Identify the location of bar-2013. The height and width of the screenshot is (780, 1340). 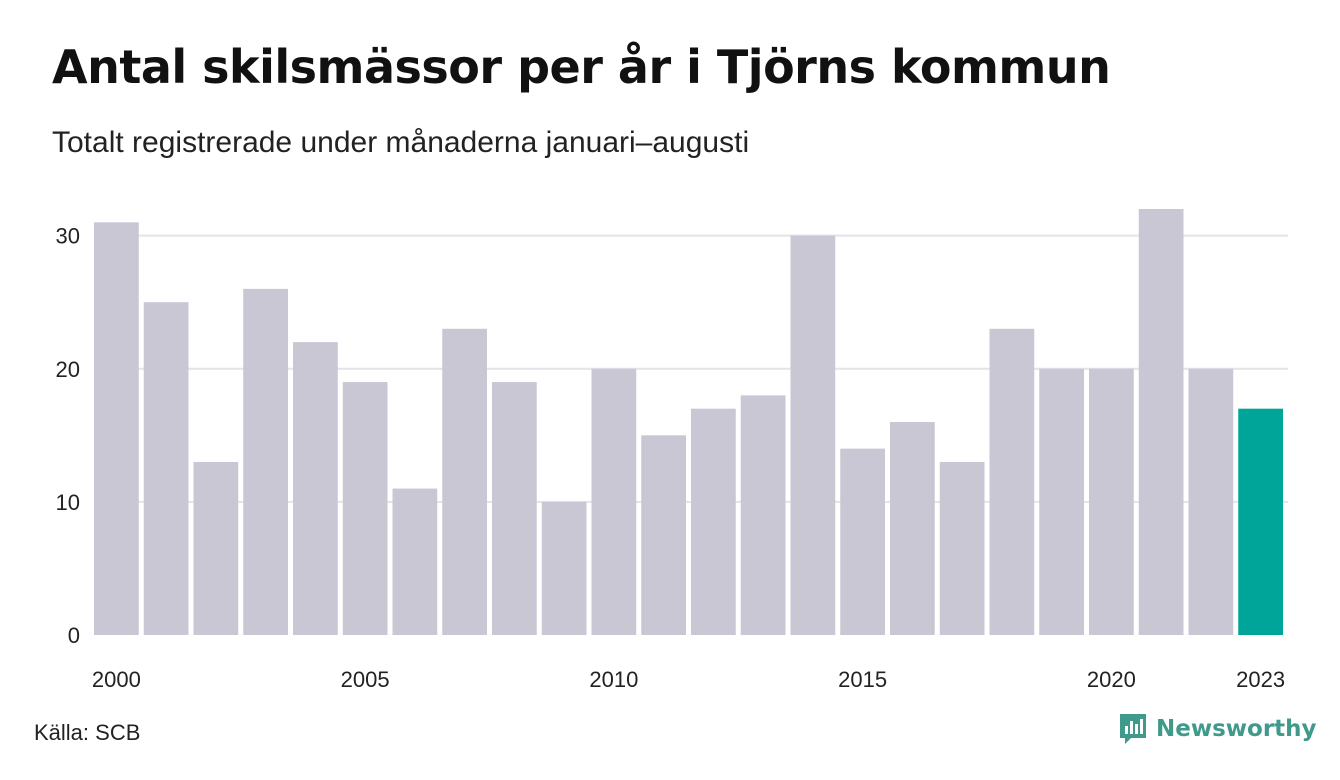
(763, 515).